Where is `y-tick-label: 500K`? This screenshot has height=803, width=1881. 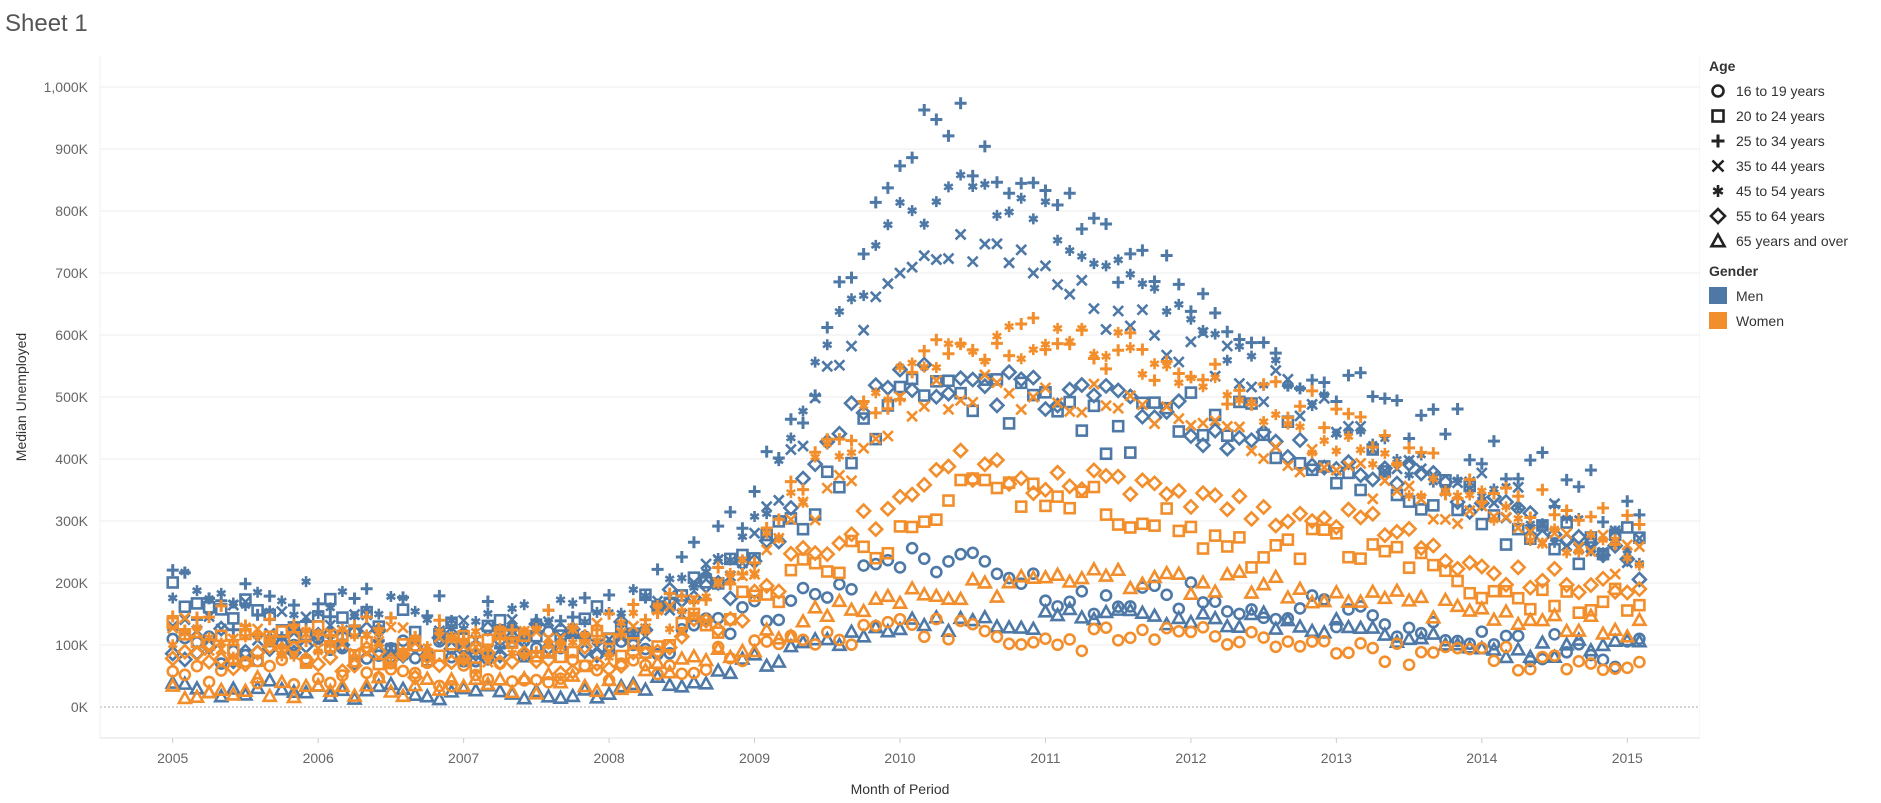
y-tick-label: 500K is located at coordinates (71, 397).